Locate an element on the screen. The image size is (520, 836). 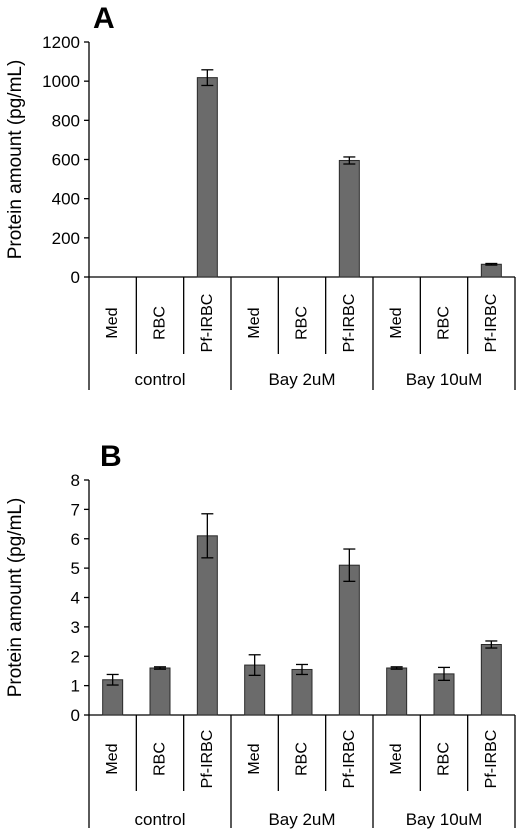
panel-b-y-tick-label: 1 is located at coordinates (75, 686).